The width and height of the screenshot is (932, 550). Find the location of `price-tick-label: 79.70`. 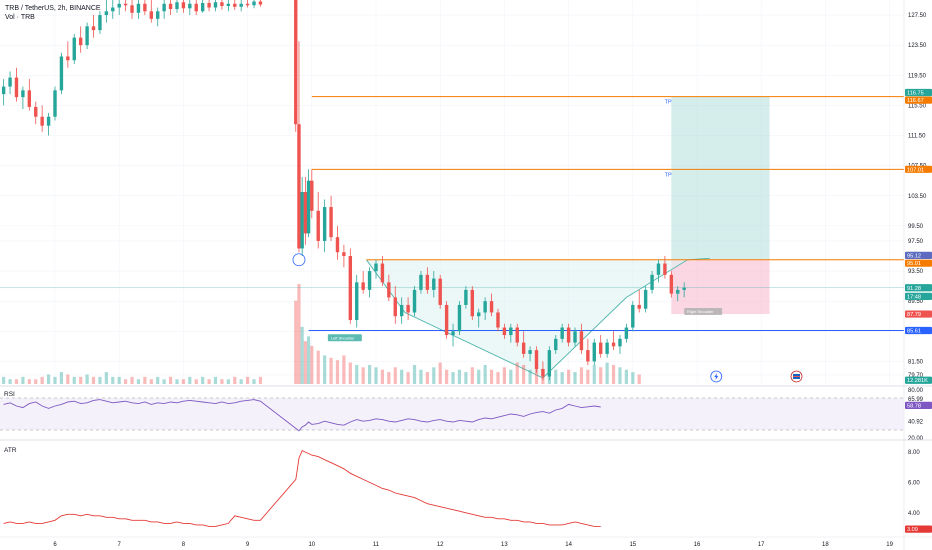

price-tick-label: 79.70 is located at coordinates (916, 376).